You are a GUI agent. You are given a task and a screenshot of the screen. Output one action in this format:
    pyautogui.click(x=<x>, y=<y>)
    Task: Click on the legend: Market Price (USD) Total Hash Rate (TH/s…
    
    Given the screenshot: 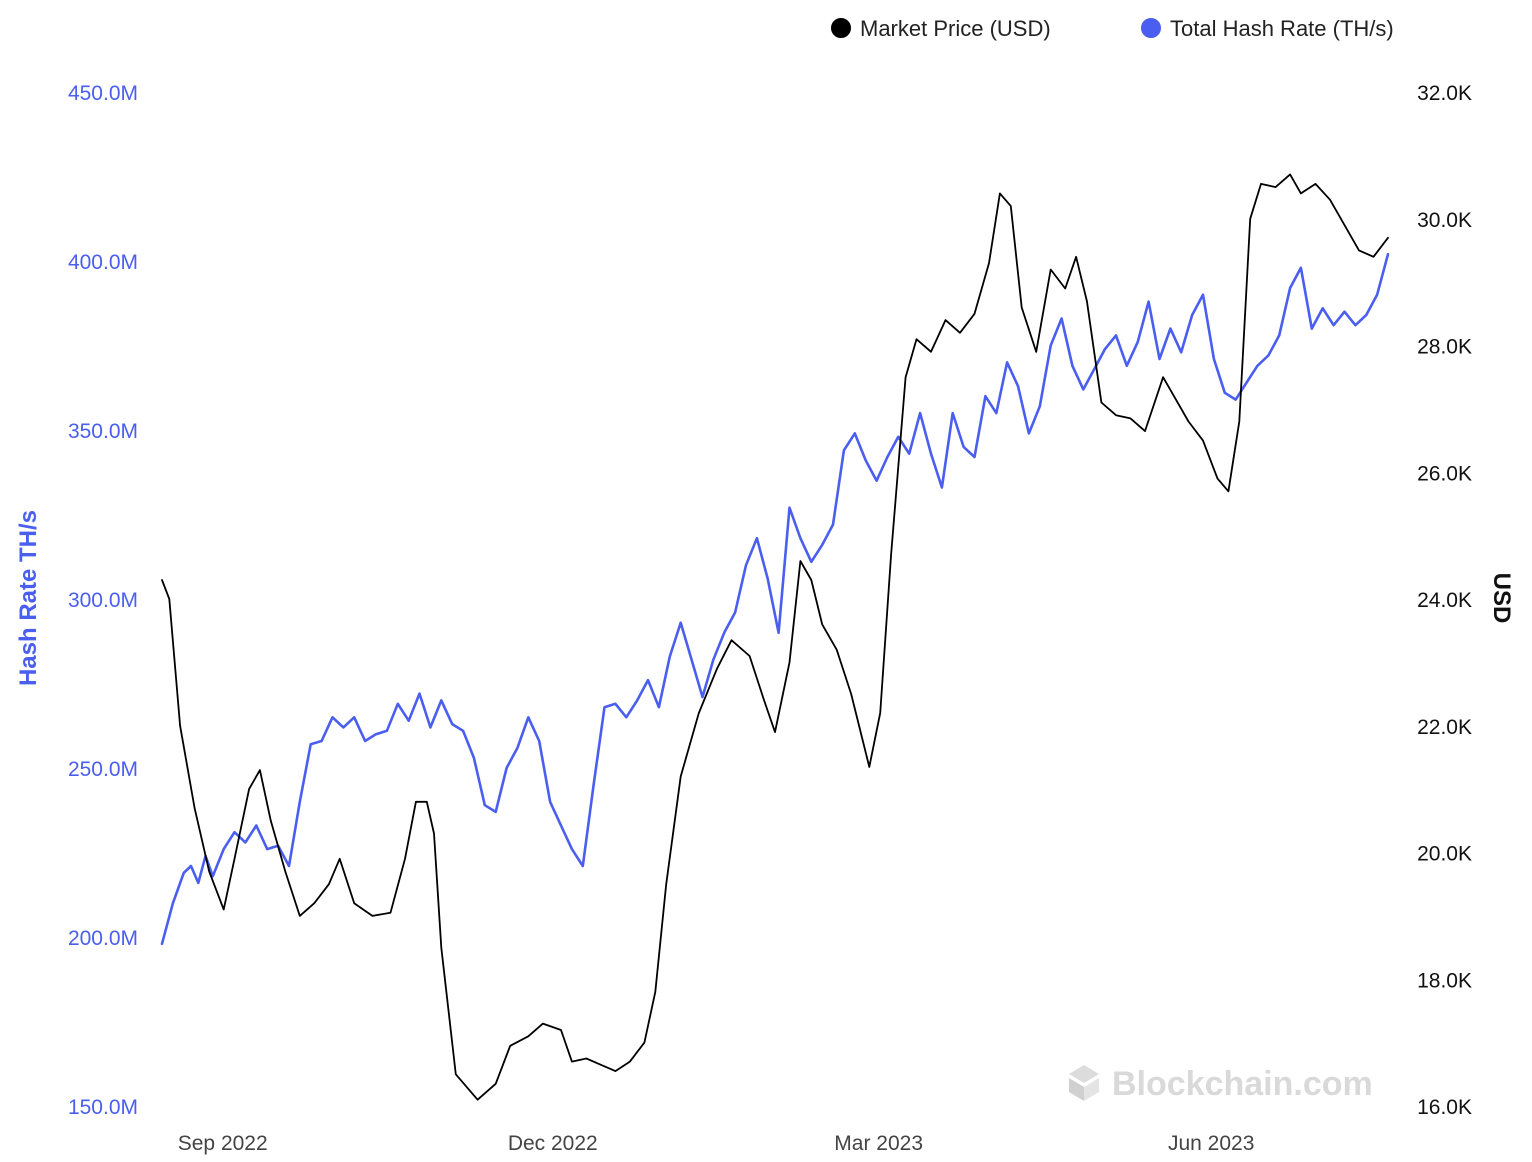 What is the action you would take?
    pyautogui.click(x=1111, y=28)
    